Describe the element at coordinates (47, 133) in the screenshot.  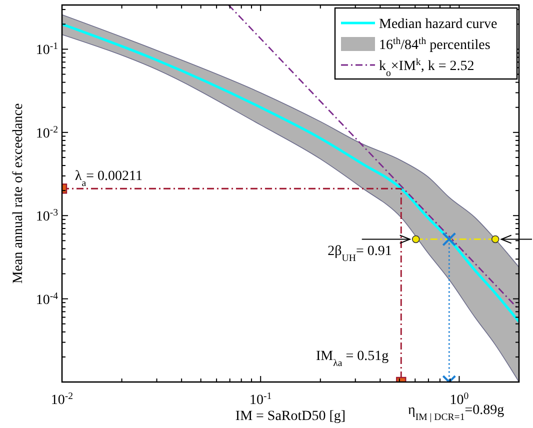
I see `y-tick-label: 10$^{-2}$` at that location.